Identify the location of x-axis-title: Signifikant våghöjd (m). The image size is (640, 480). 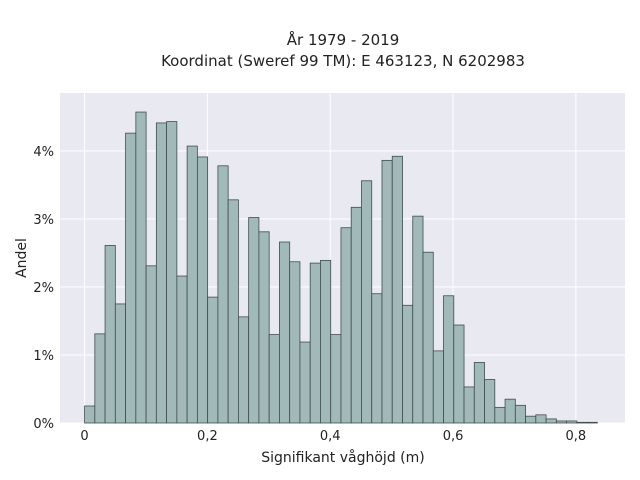
(342, 457).